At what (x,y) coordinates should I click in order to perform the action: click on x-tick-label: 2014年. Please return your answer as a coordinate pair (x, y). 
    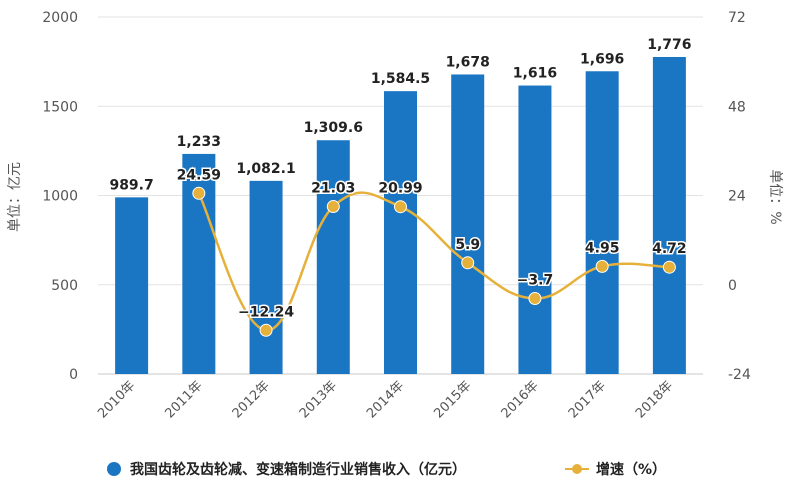
    Looking at the image, I should click on (385, 399).